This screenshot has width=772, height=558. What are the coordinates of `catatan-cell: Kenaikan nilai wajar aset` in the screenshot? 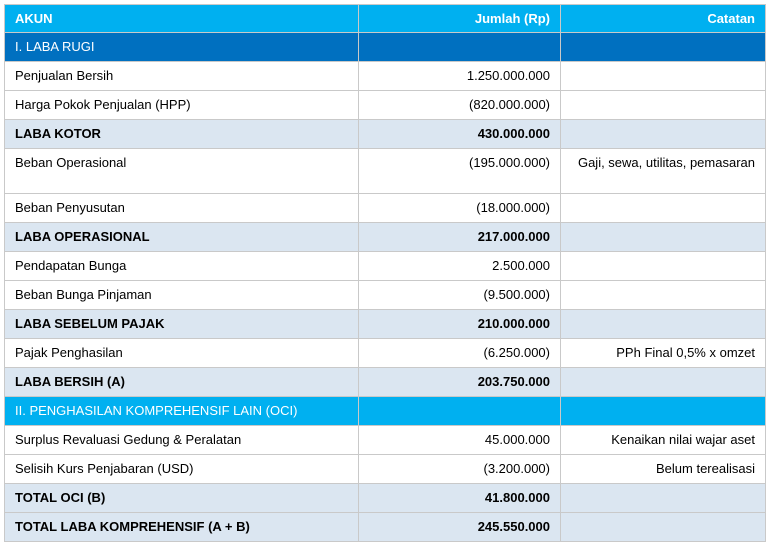 It's located at (663, 440).